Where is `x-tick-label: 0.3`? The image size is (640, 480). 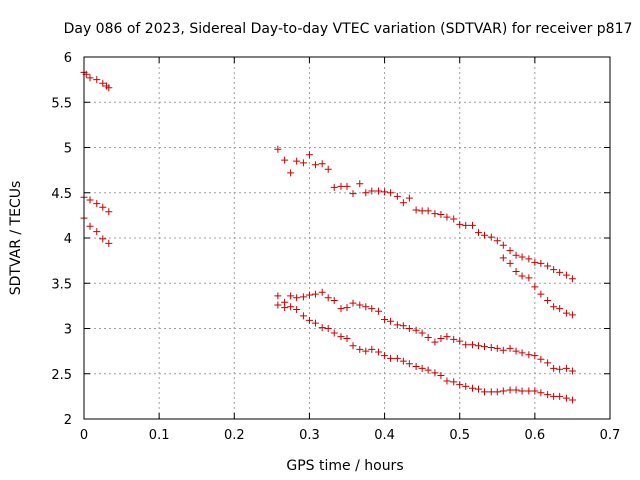 x-tick-label: 0.3 is located at coordinates (309, 435).